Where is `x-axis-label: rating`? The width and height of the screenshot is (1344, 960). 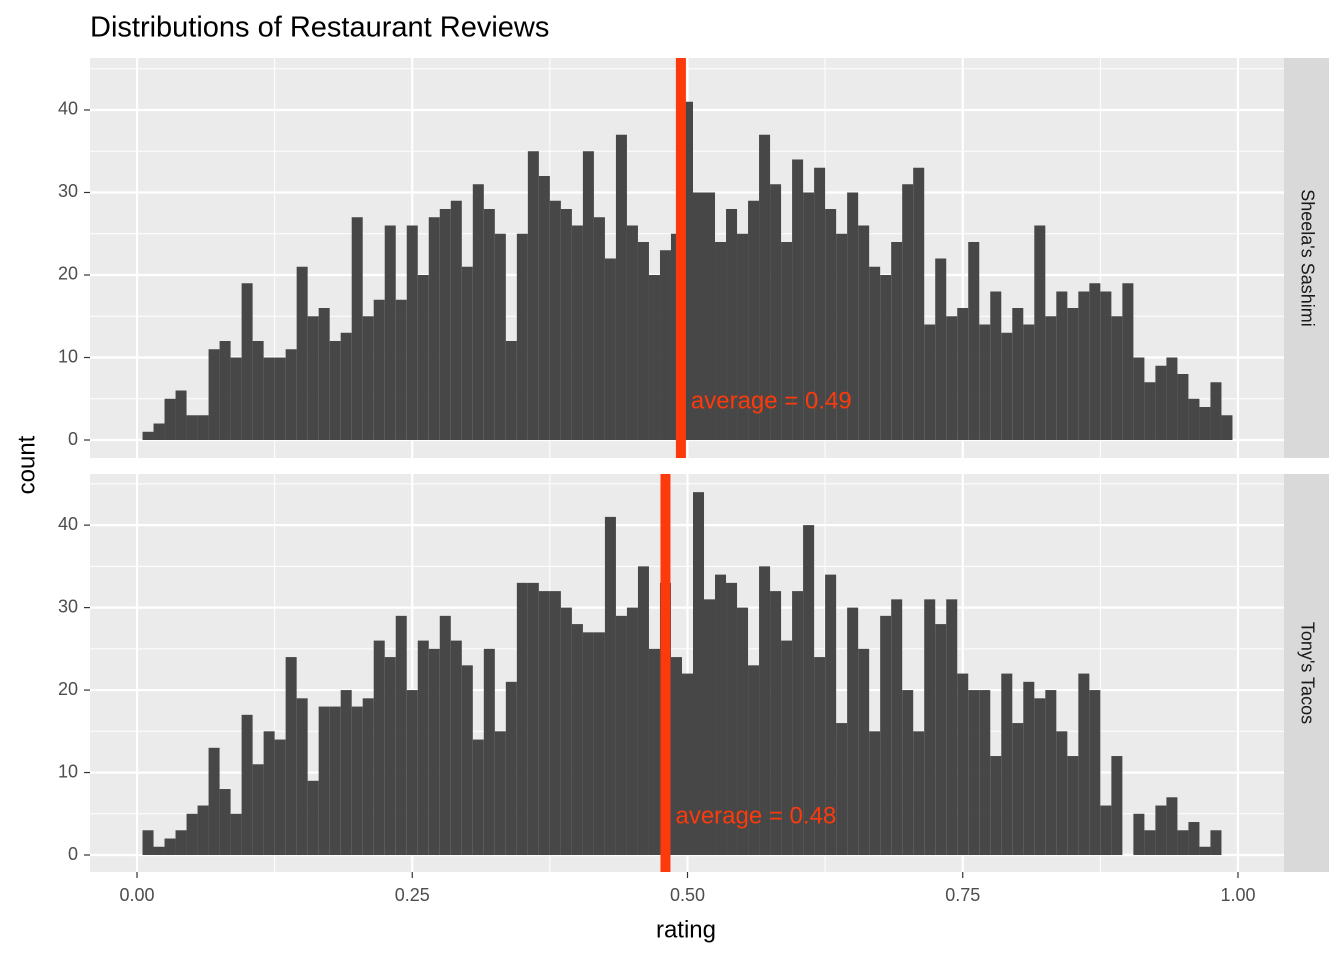
x-axis-label: rating is located at coordinates (686, 929).